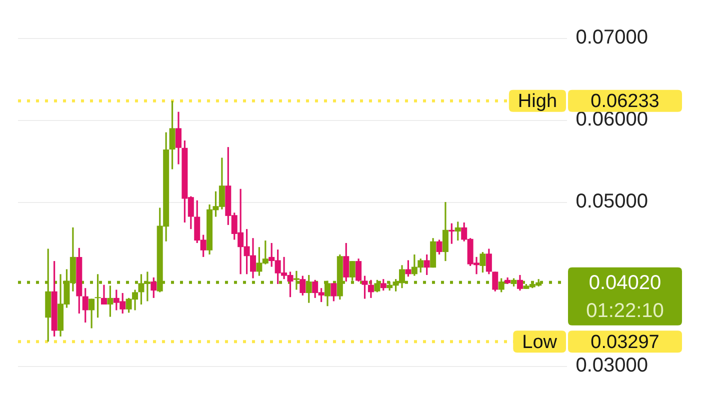  Describe the element at coordinates (537, 101) in the screenshot. I see `ref-line-label: High` at that location.